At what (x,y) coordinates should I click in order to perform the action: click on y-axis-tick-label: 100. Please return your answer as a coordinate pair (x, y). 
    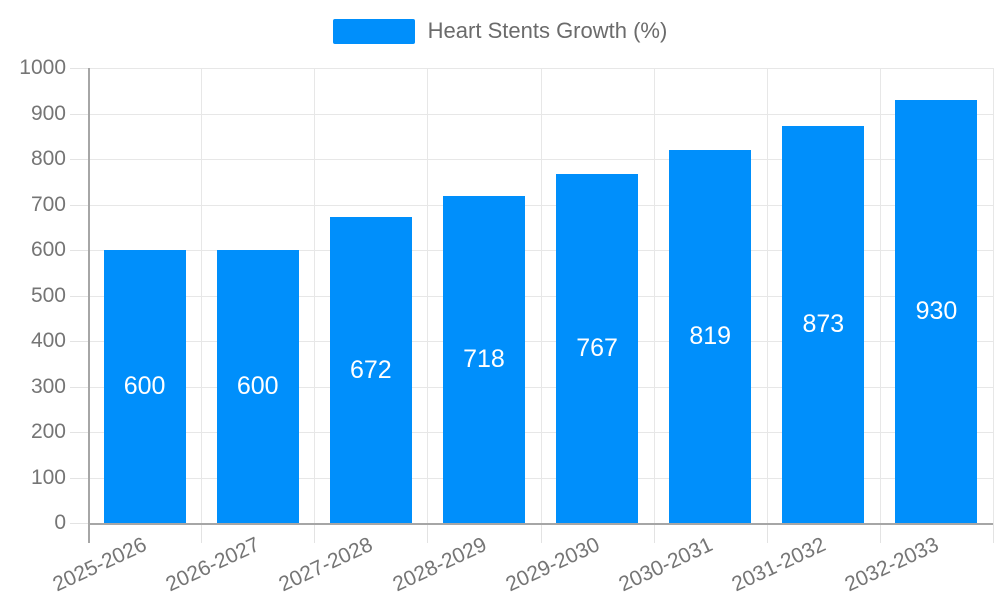
    Looking at the image, I should click on (48, 477).